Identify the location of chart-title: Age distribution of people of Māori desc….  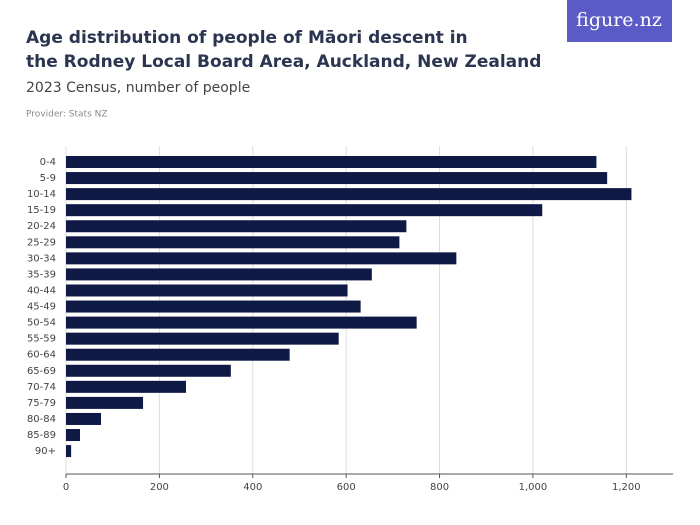
(247, 38).